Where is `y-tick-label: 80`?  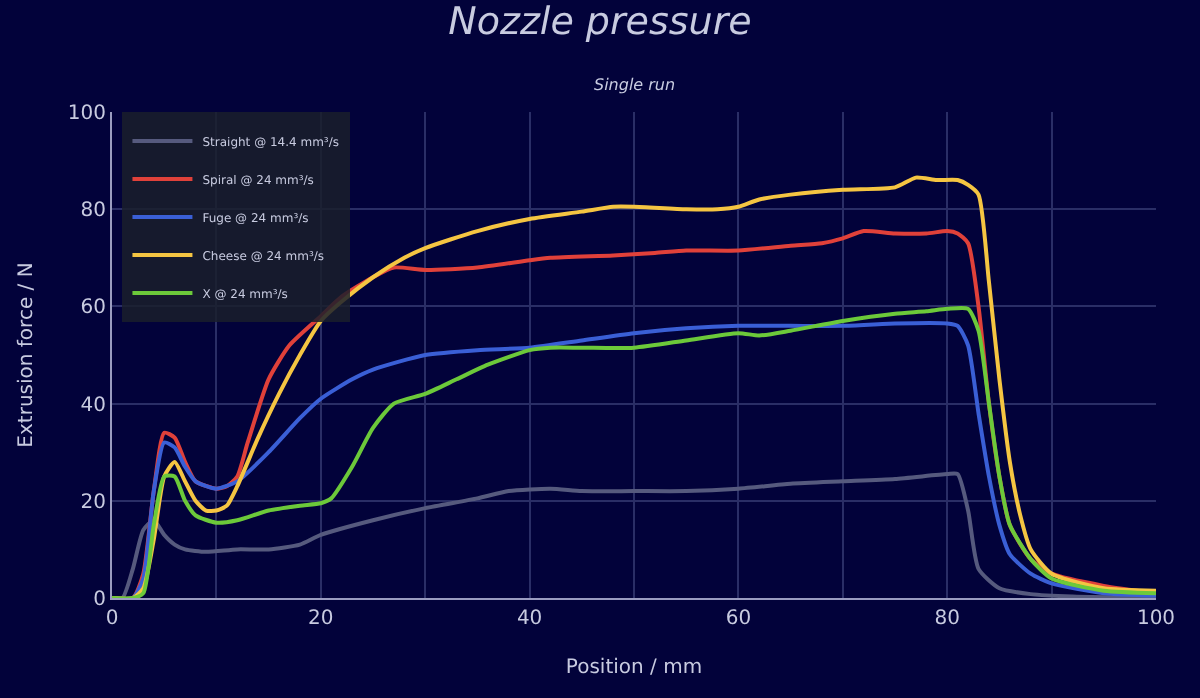 y-tick-label: 80 is located at coordinates (93, 211).